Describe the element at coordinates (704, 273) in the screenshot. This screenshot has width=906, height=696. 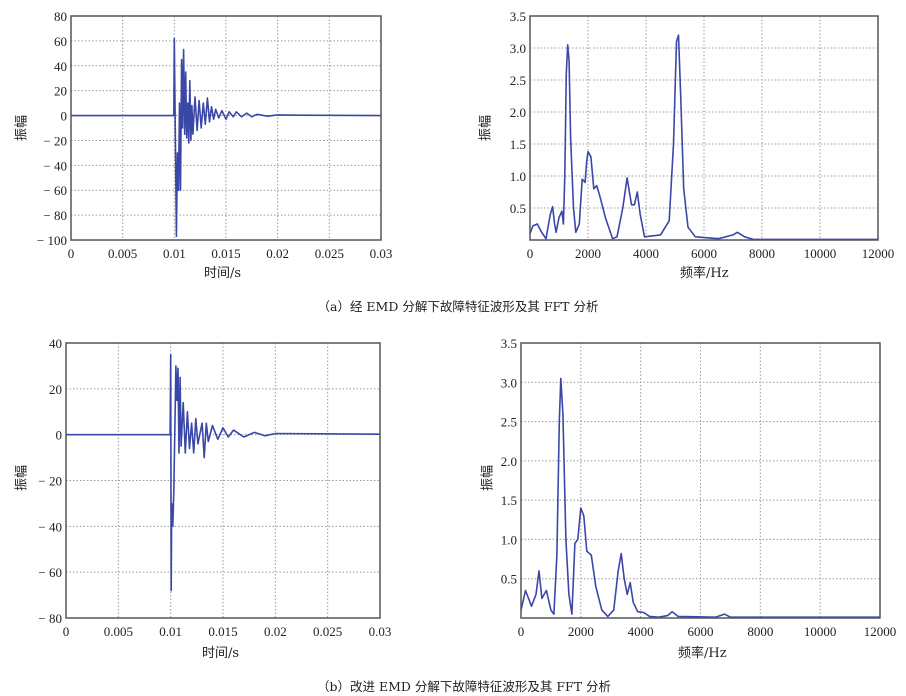
I see `xlabel-a-spectrum: 频率/Hz` at that location.